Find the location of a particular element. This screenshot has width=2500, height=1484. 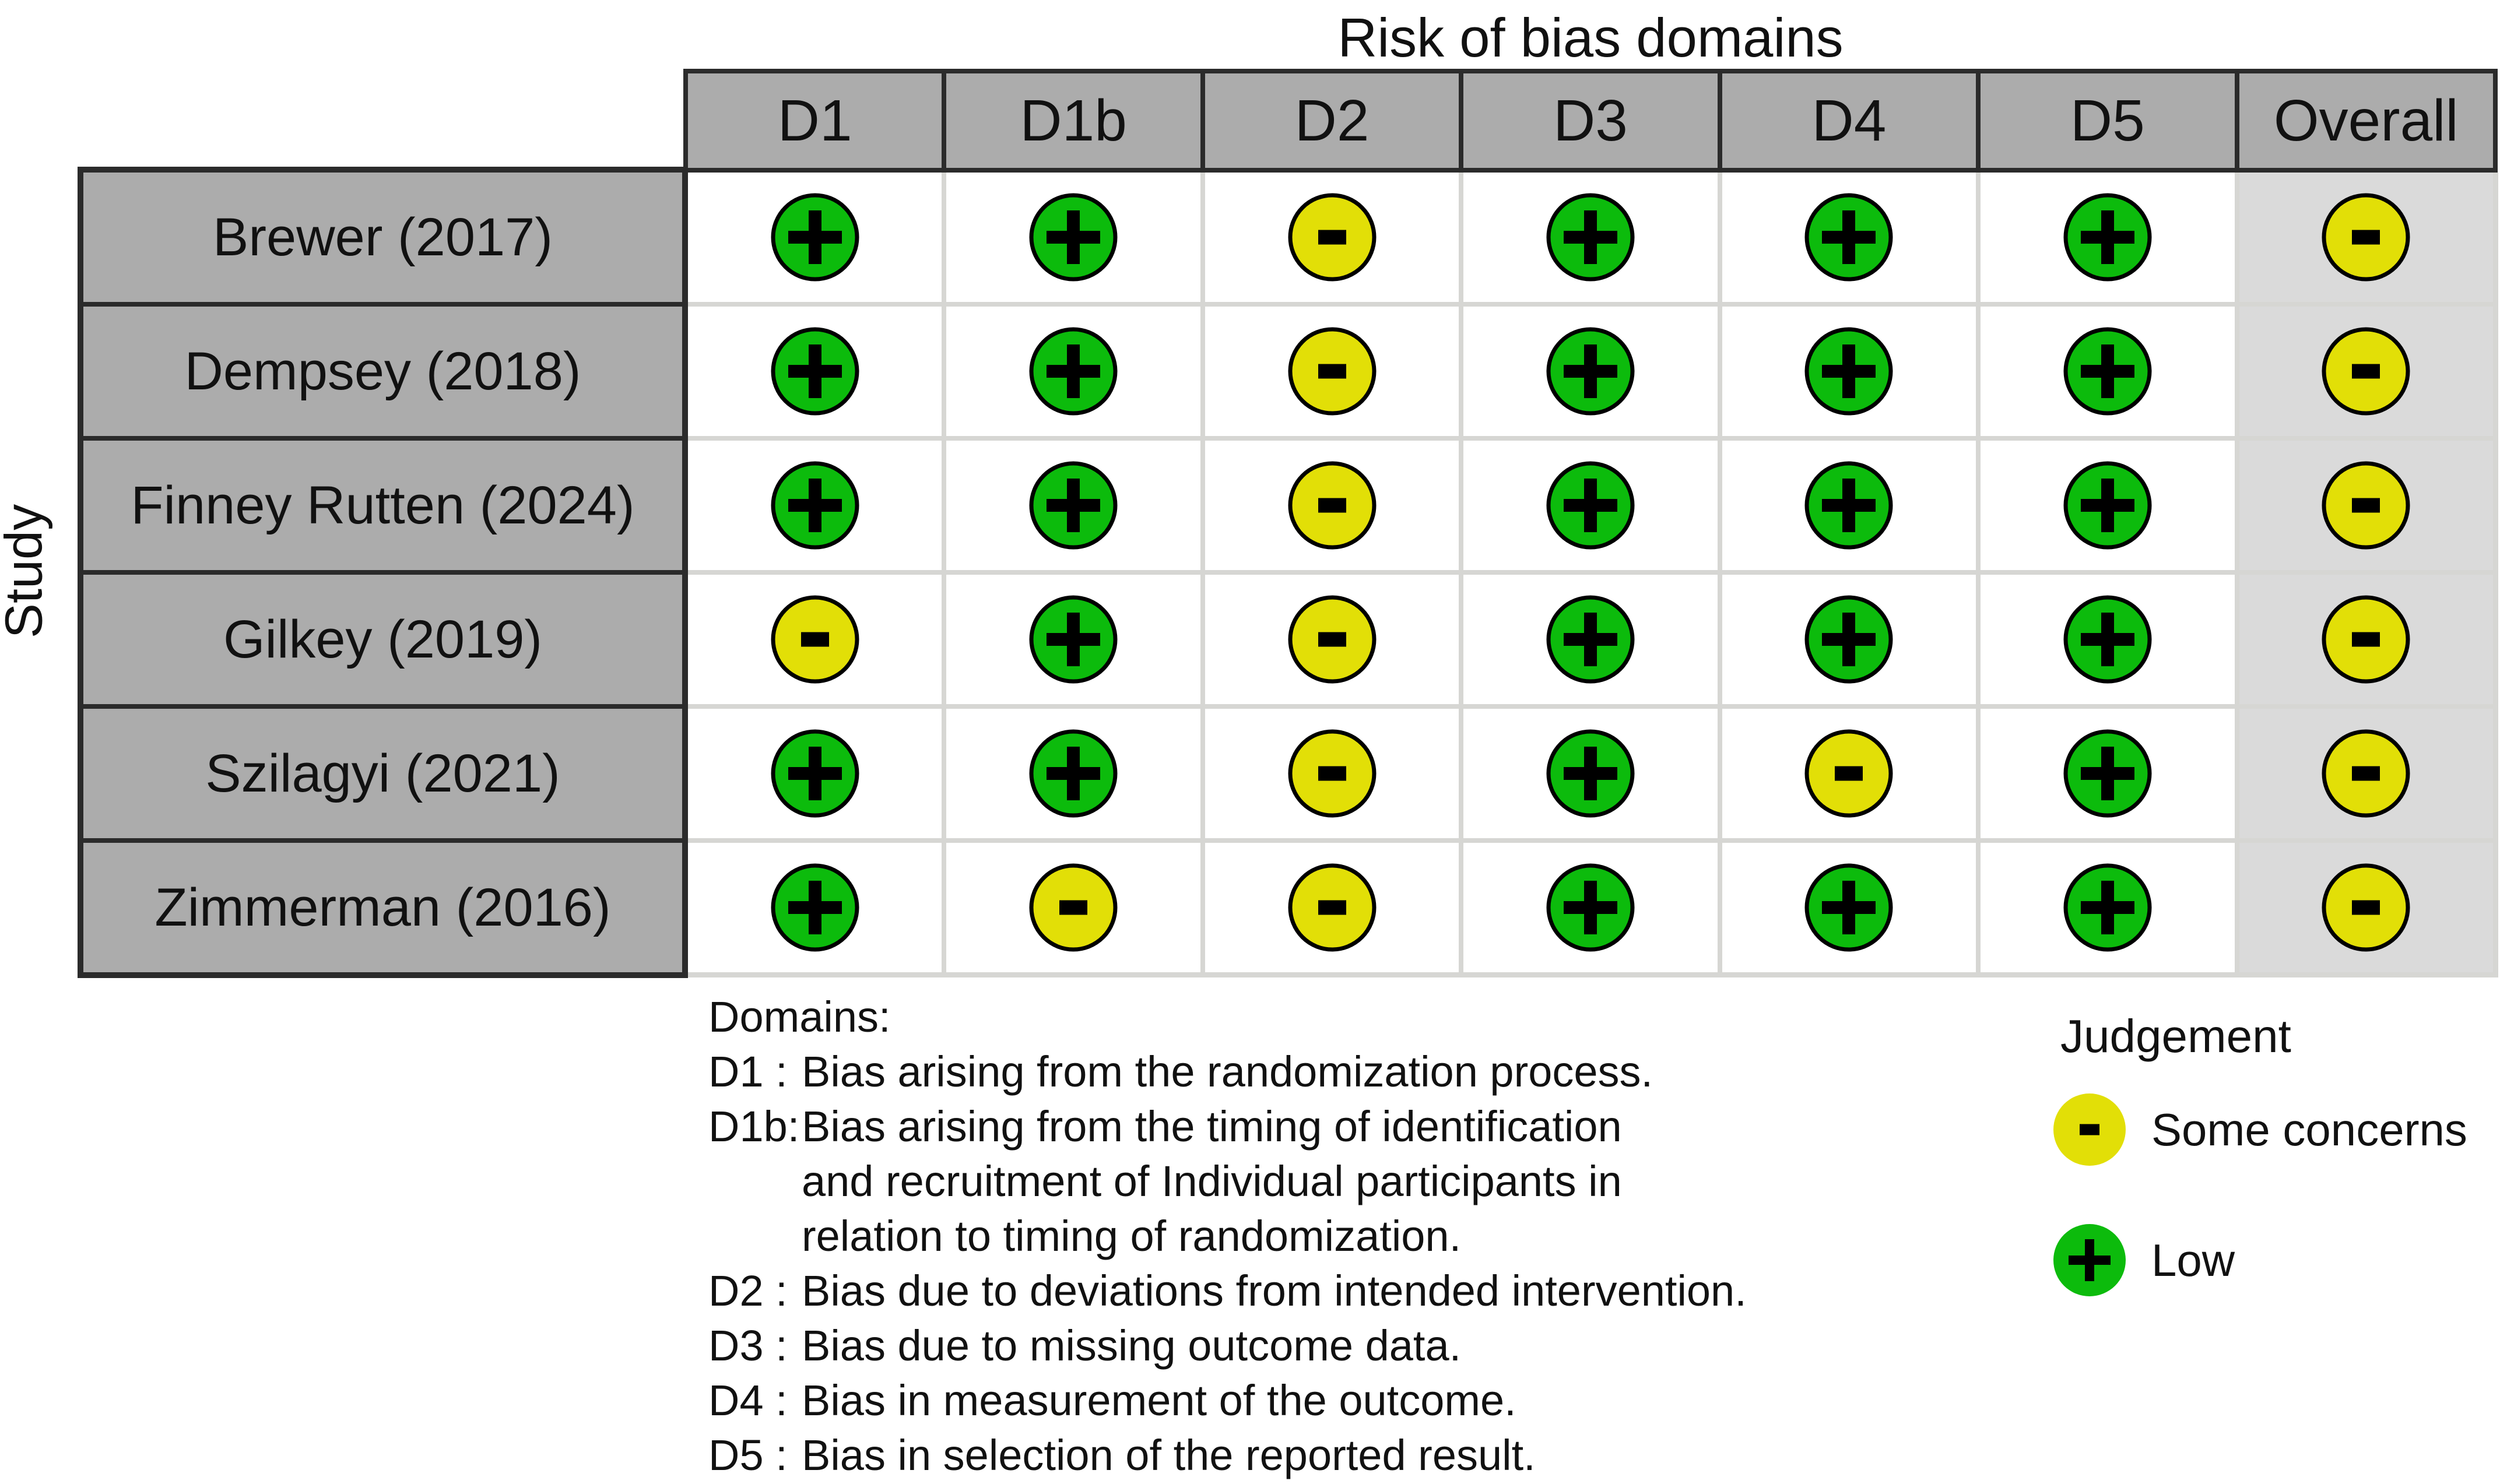

study-label: Finney Rutten (2024) is located at coordinates (383, 505).